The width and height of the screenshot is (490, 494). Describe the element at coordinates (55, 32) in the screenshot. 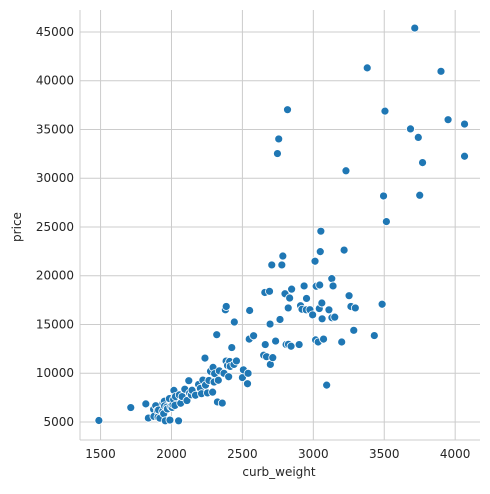

I see `y-tick-label: 45000` at that location.